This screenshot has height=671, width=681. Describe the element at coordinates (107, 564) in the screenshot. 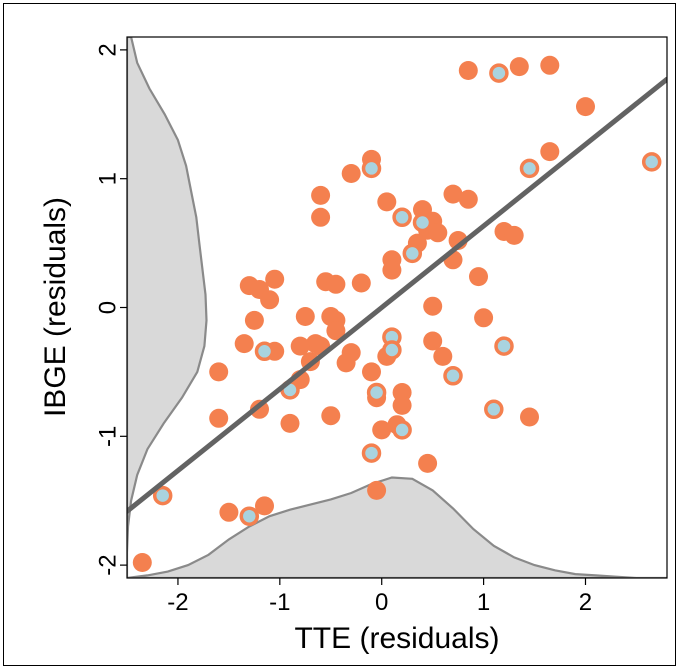

I see `y-tick-label: -2` at that location.